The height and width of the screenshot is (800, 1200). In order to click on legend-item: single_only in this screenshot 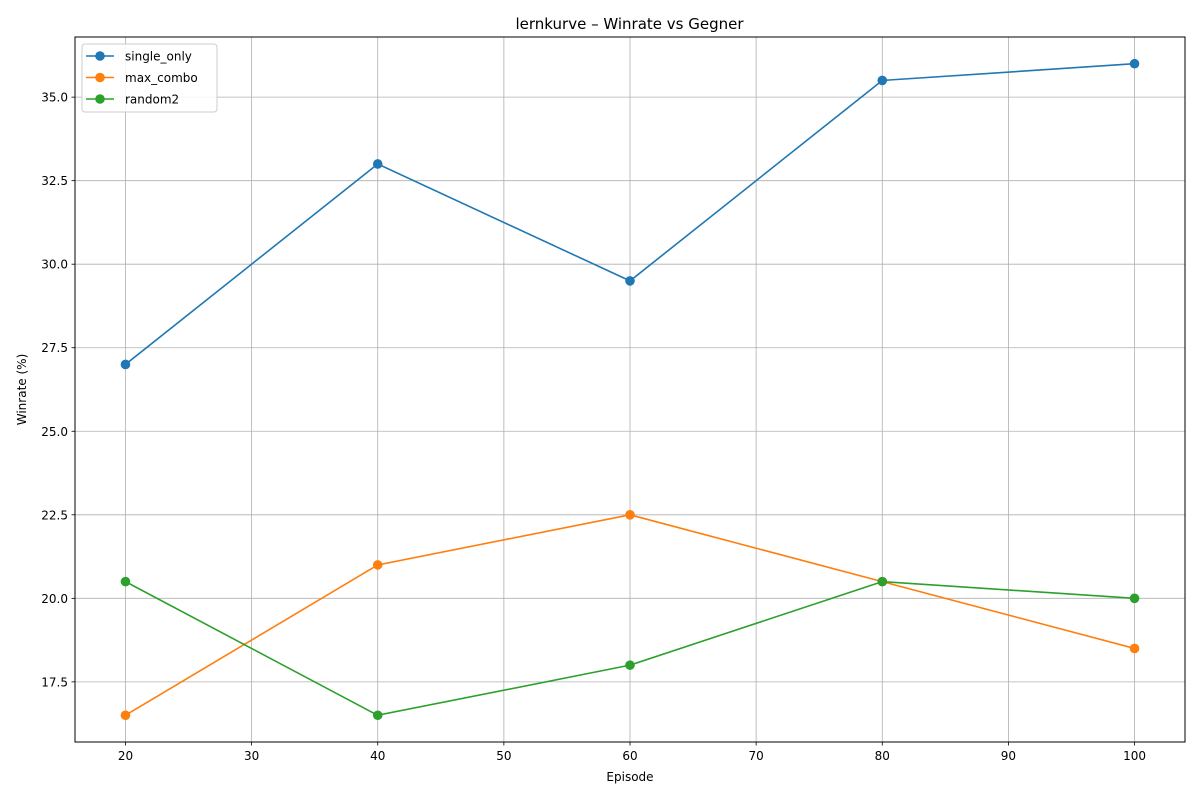, I will do `click(139, 57)`.